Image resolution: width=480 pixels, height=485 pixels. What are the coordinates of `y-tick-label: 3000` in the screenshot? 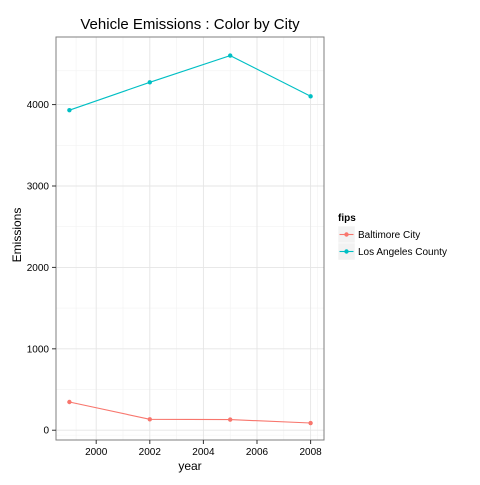 It's located at (38, 186).